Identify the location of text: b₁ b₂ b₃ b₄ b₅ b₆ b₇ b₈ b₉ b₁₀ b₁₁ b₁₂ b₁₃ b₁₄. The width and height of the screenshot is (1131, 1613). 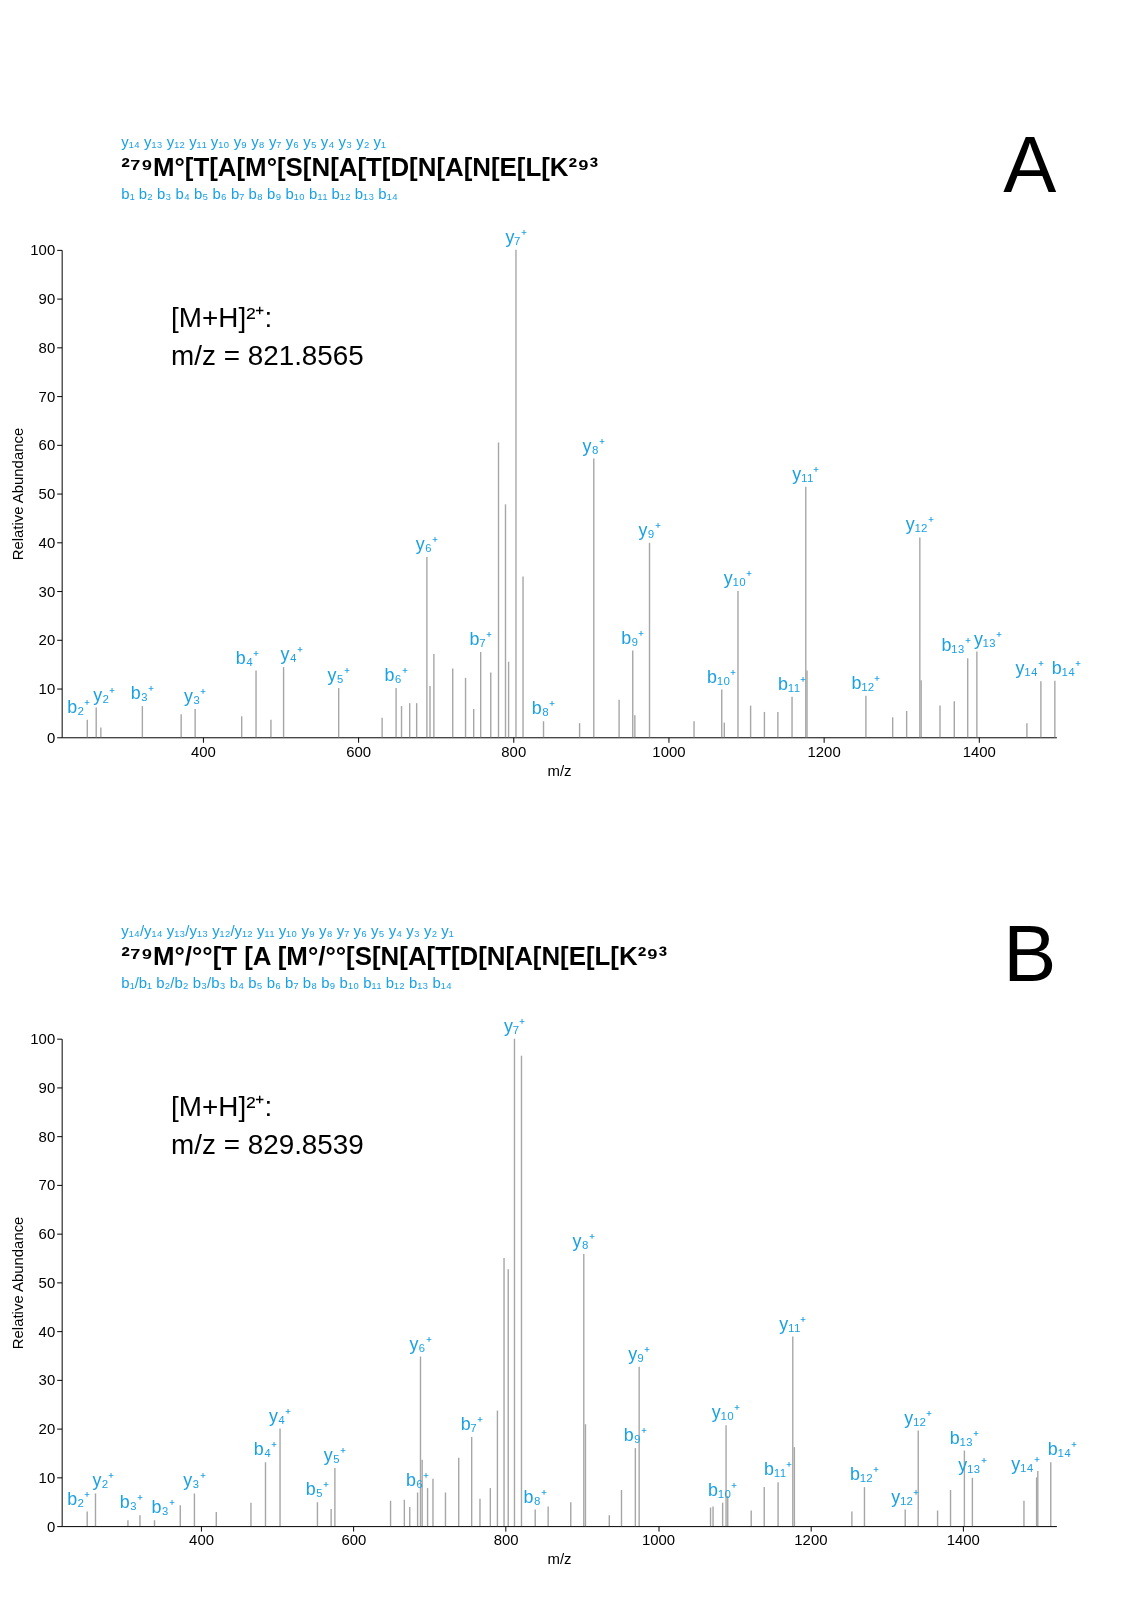
(259, 194).